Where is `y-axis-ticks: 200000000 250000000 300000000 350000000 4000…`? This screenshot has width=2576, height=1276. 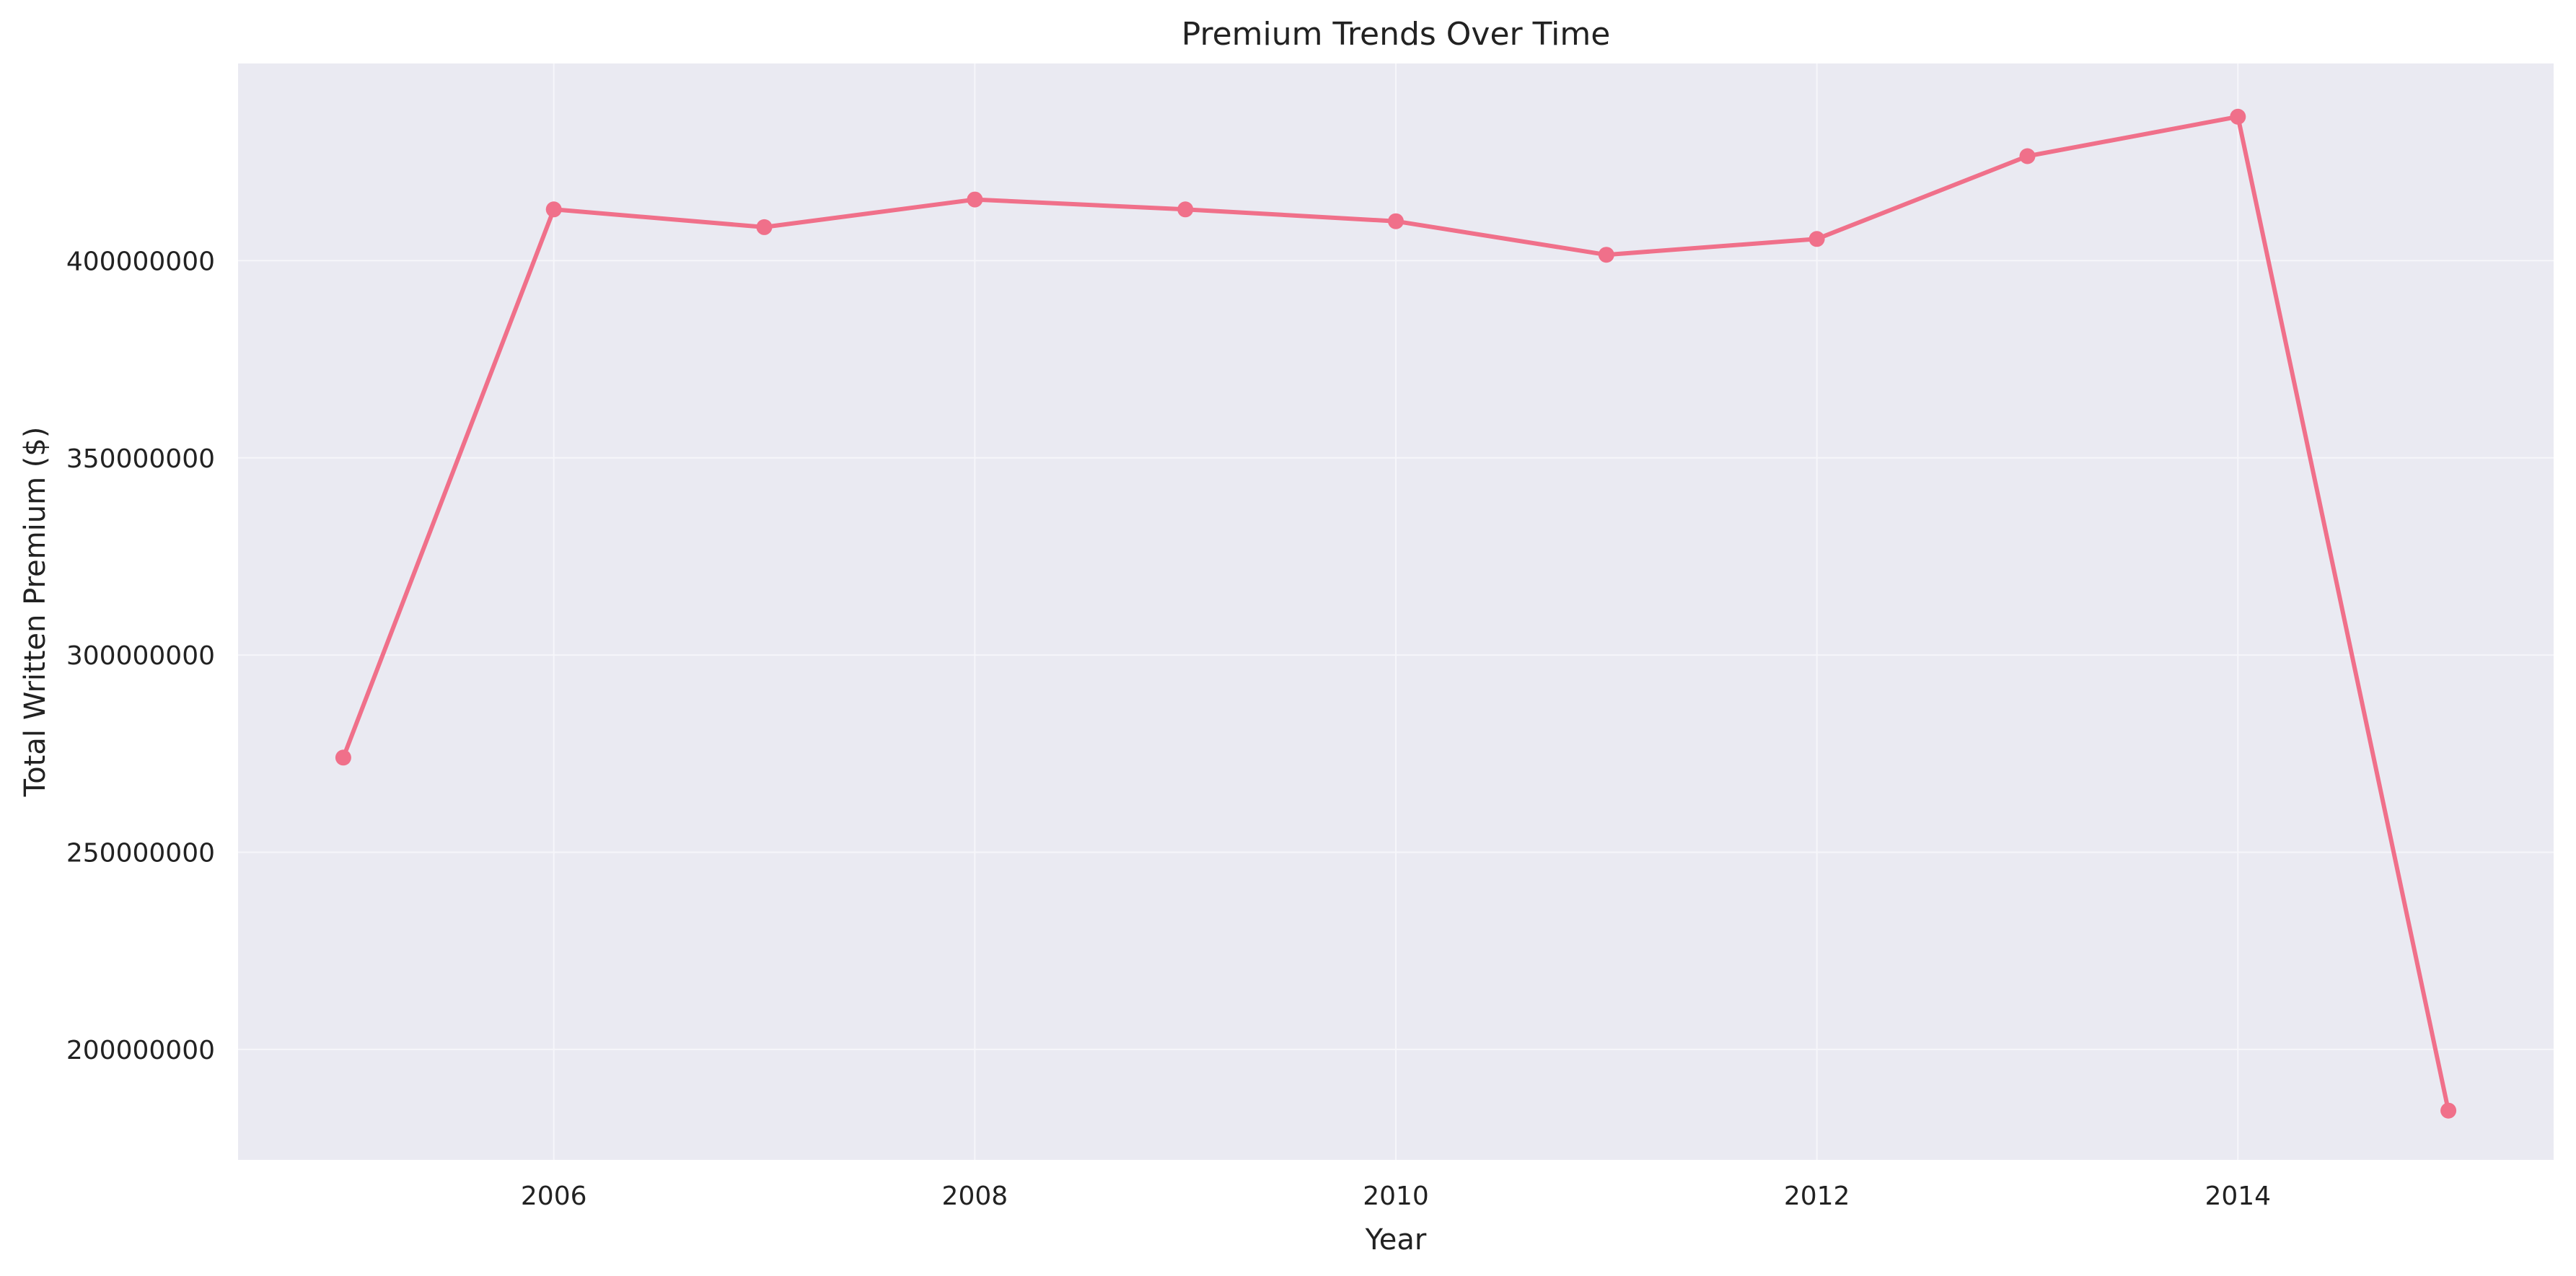 y-axis-ticks: 200000000 250000000 300000000 350000000 4000… is located at coordinates (140, 656).